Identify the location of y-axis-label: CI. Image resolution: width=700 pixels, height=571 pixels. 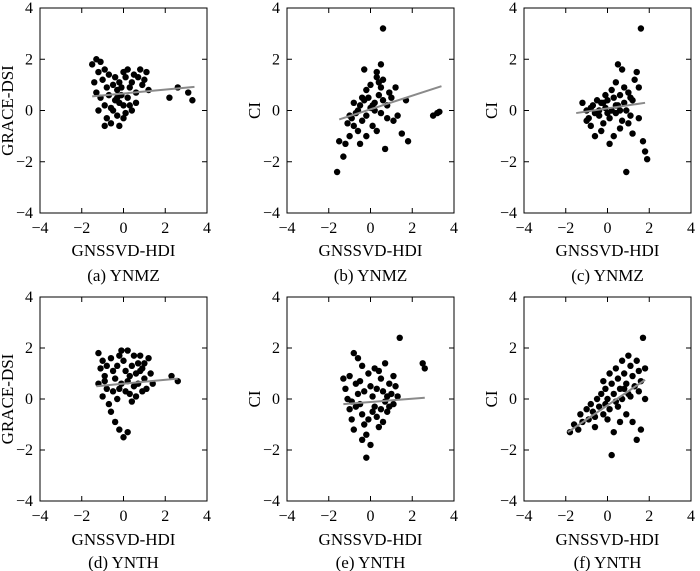
(491, 398).